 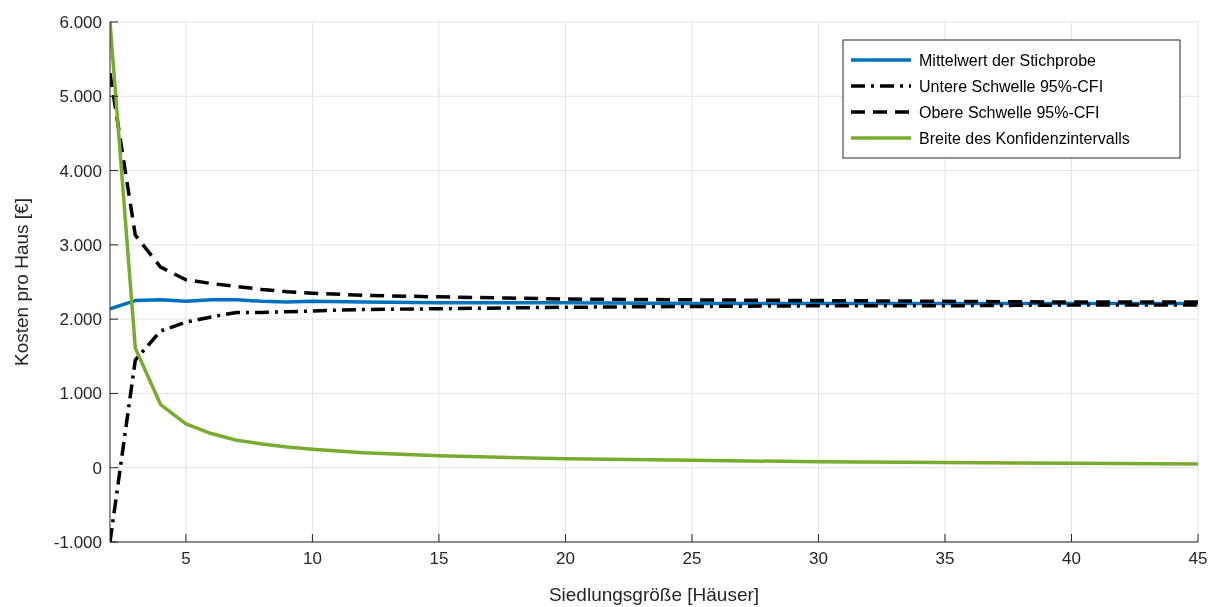 I want to click on x-tick-label: 10, so click(x=312, y=558).